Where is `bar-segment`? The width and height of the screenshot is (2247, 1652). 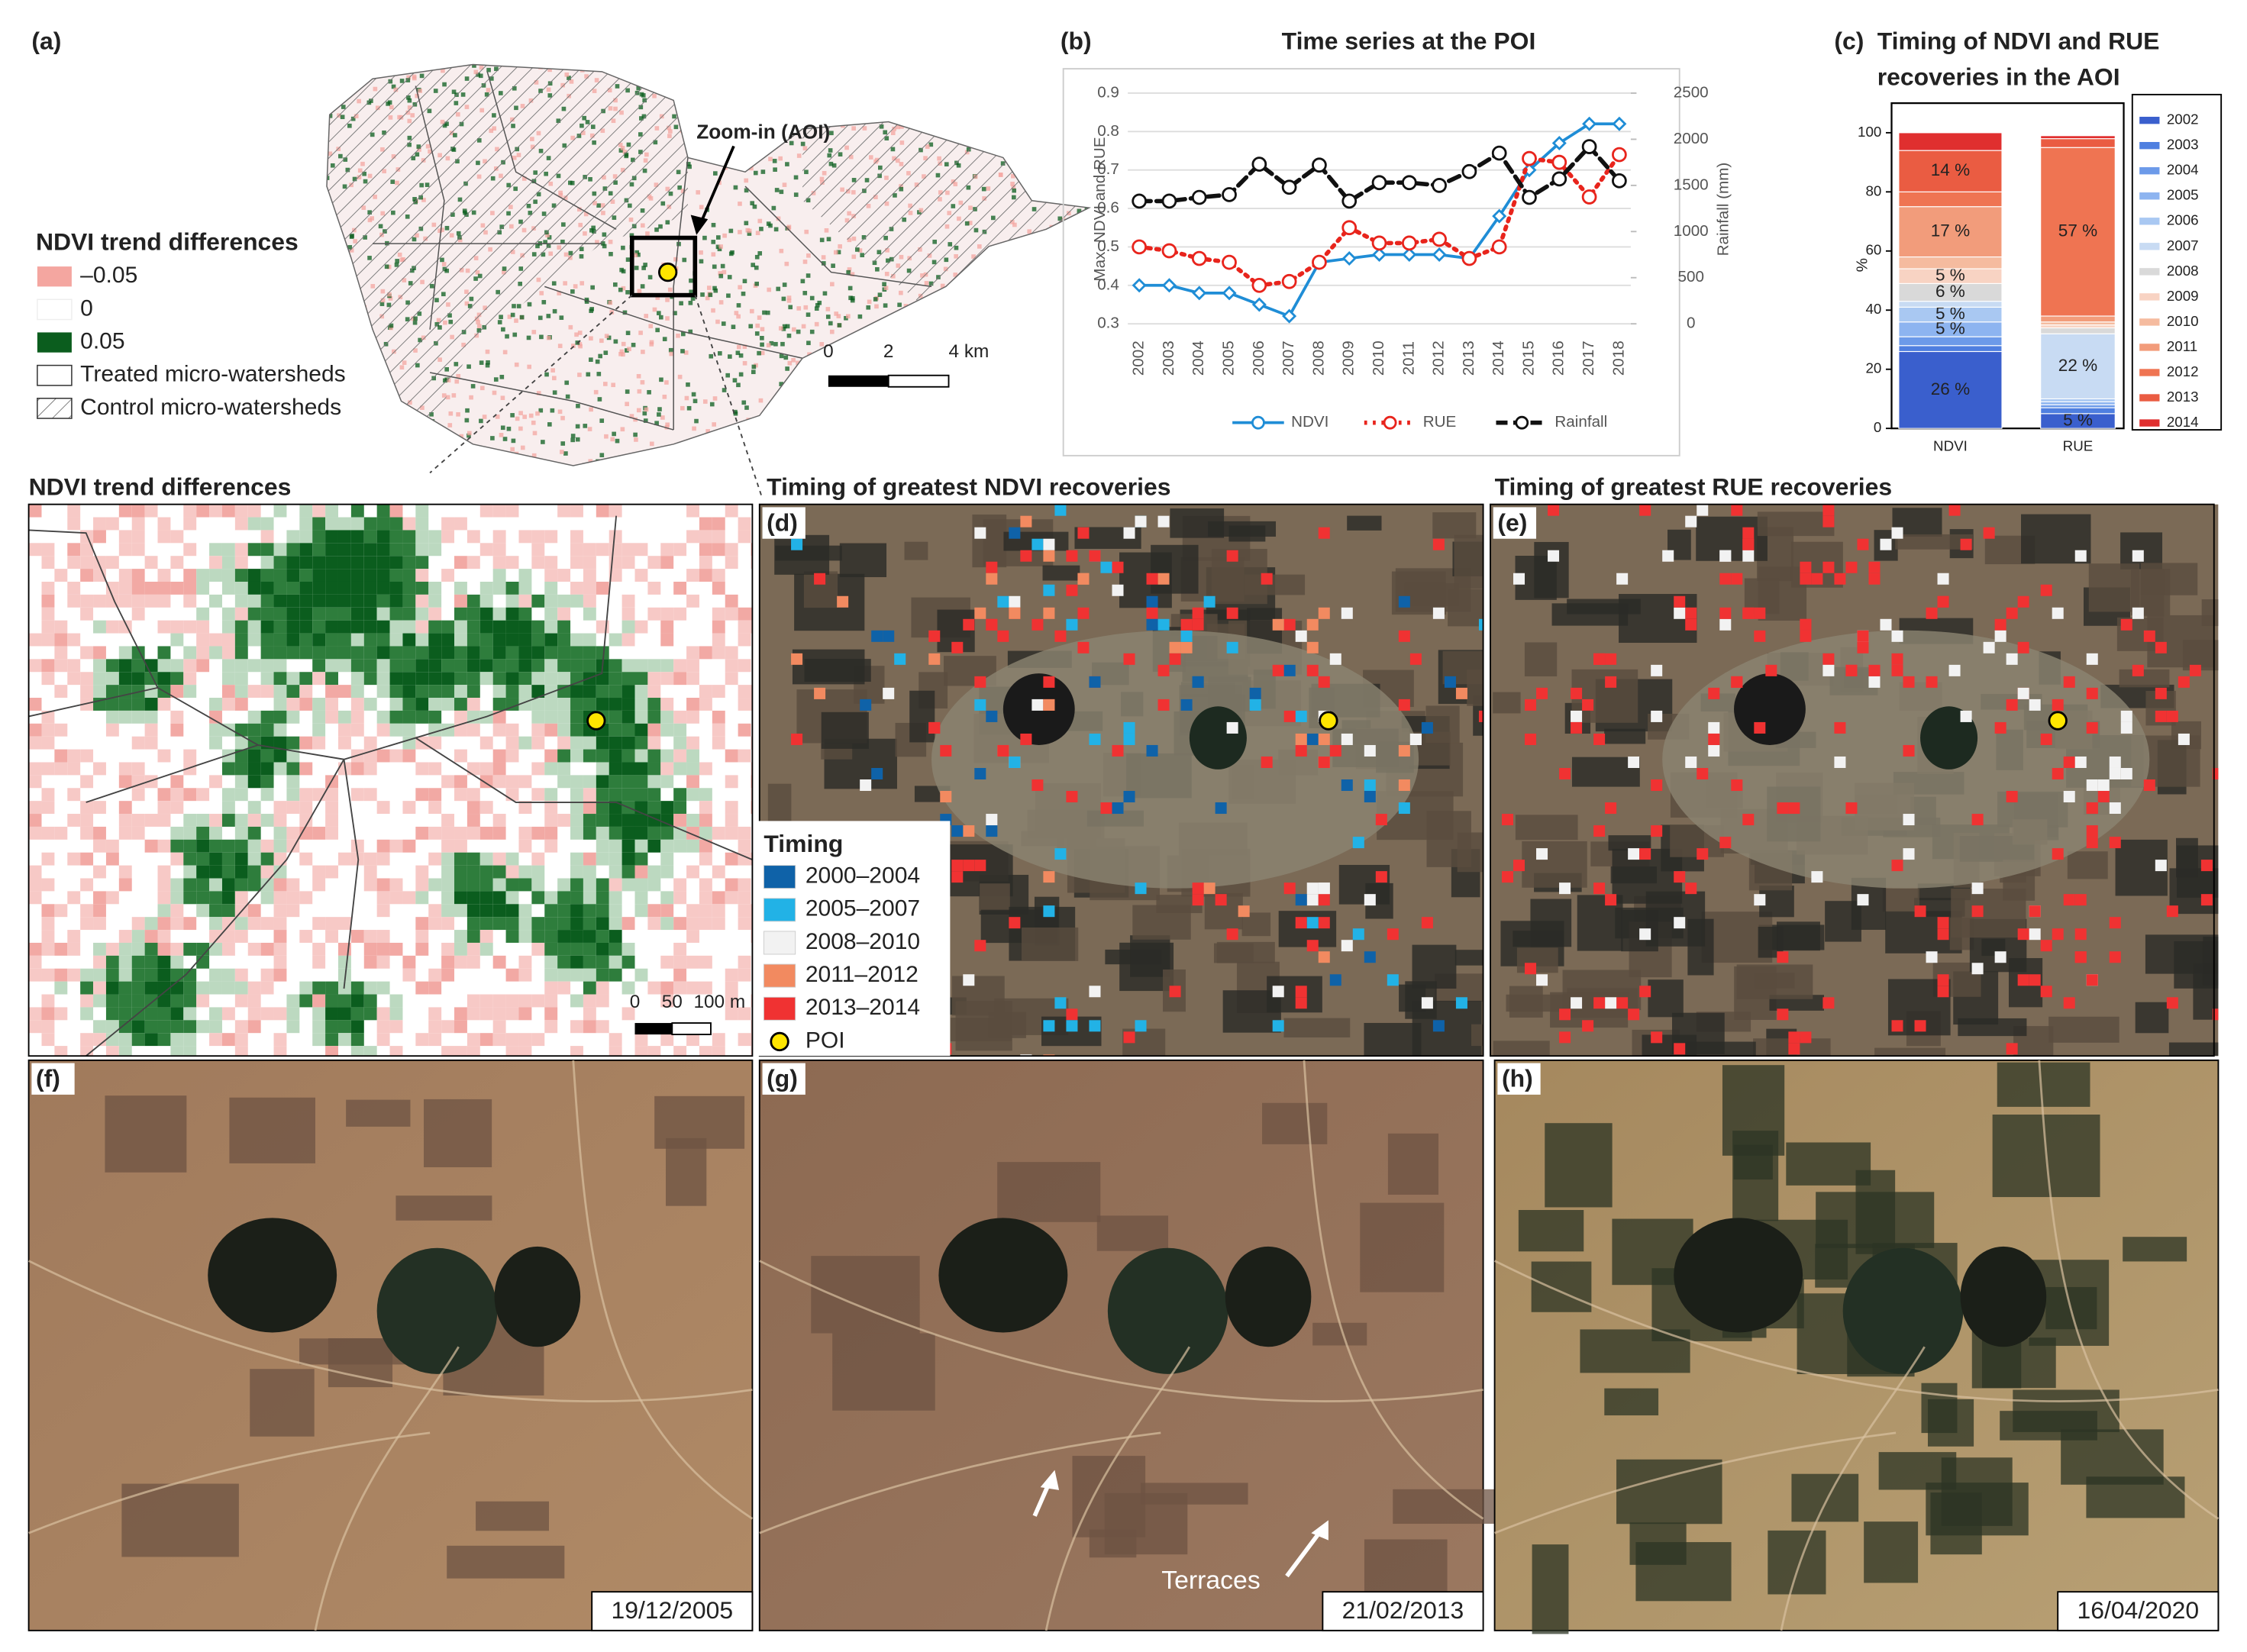
bar-segment is located at coordinates (2078, 406).